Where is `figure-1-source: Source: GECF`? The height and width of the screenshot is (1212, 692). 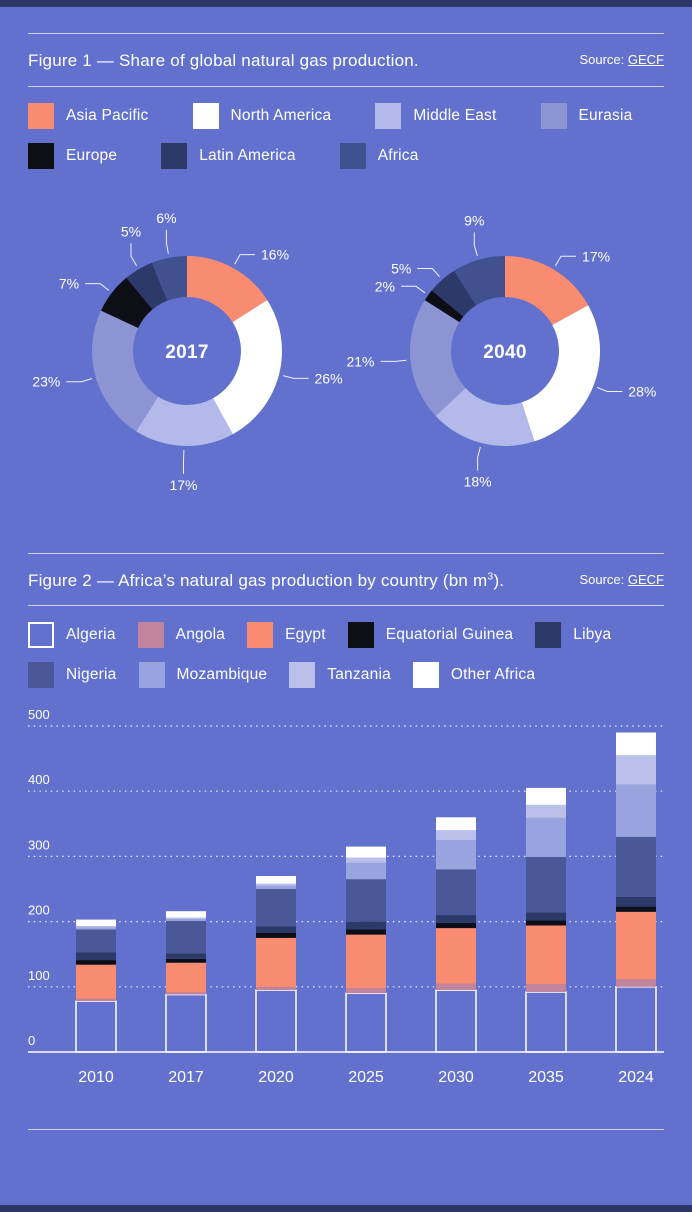 figure-1-source: Source: GECF is located at coordinates (621, 57).